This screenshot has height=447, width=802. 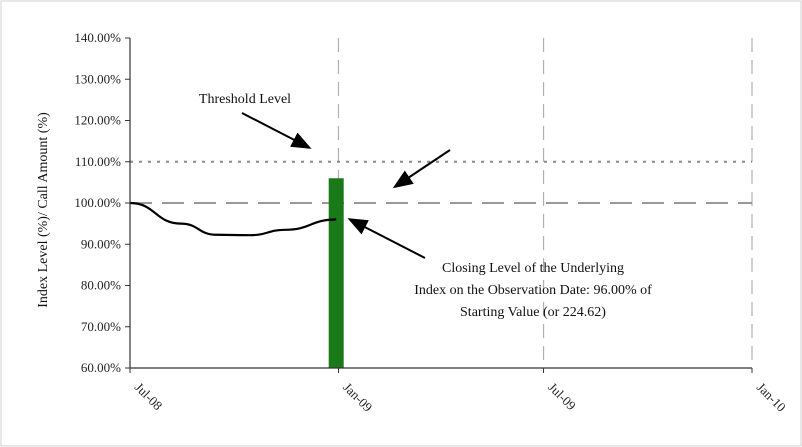 I want to click on index-level-line, so click(x=233, y=219).